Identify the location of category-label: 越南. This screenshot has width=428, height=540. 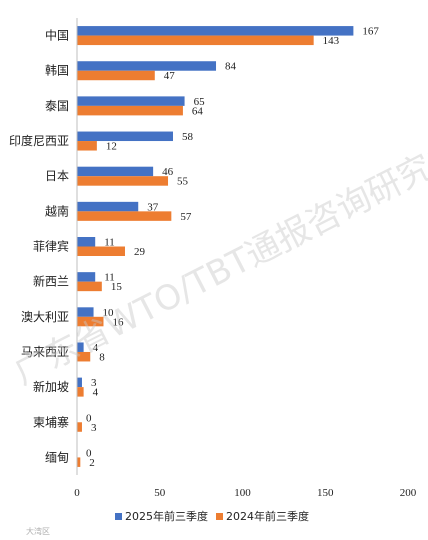
(57, 210).